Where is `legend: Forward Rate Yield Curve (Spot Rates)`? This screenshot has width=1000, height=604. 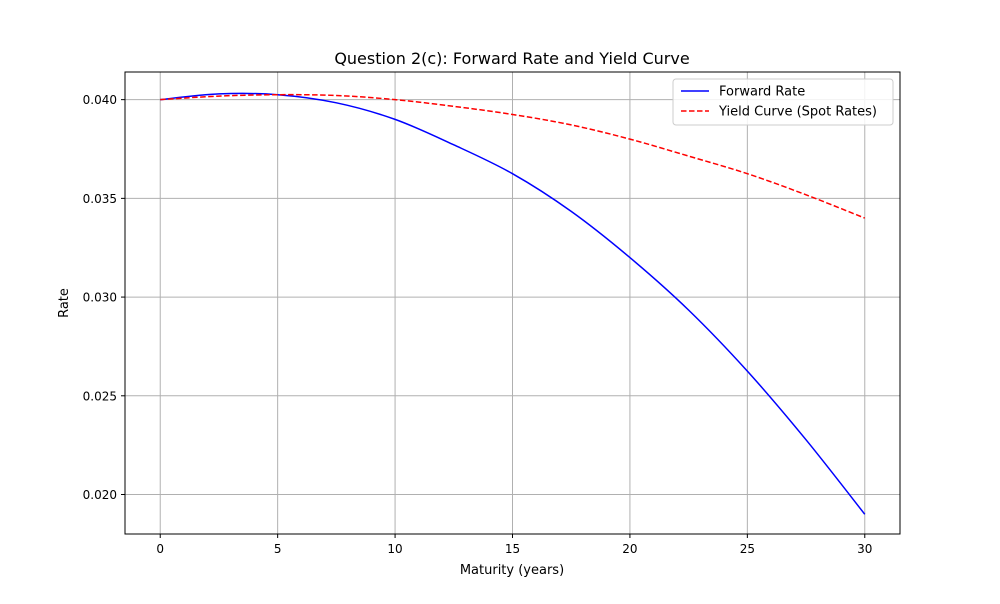
legend: Forward Rate Yield Curve (Spot Rates) is located at coordinates (783, 102).